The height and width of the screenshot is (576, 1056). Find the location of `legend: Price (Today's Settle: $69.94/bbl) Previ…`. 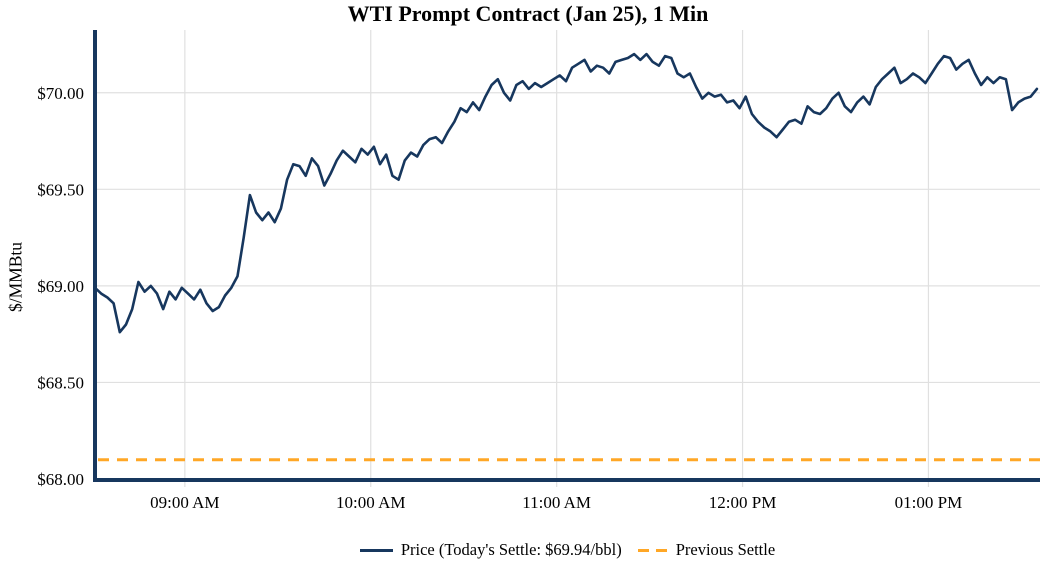

legend: Price (Today's Settle: $69.94/bbl) Previ… is located at coordinates (567, 550).